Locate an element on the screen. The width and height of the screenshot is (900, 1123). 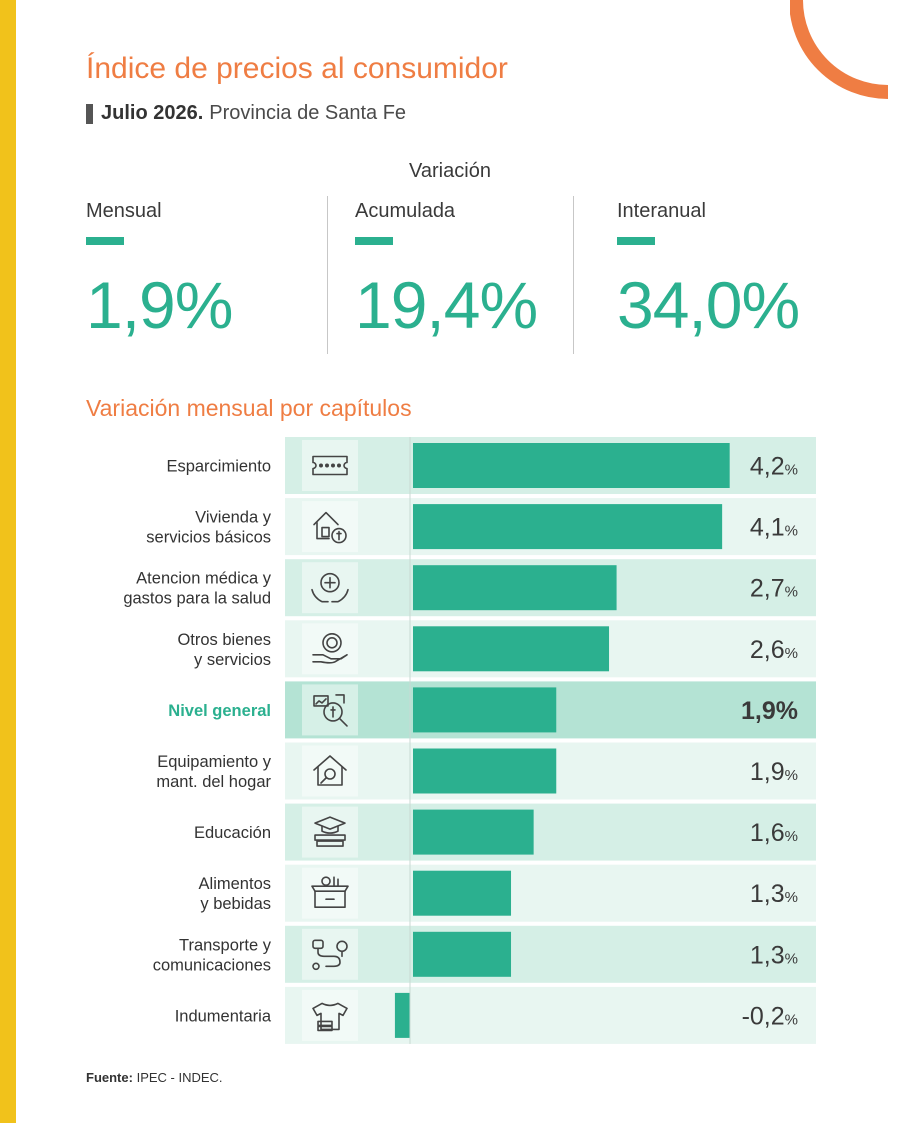
graduation-books-icon is located at coordinates (330, 831).